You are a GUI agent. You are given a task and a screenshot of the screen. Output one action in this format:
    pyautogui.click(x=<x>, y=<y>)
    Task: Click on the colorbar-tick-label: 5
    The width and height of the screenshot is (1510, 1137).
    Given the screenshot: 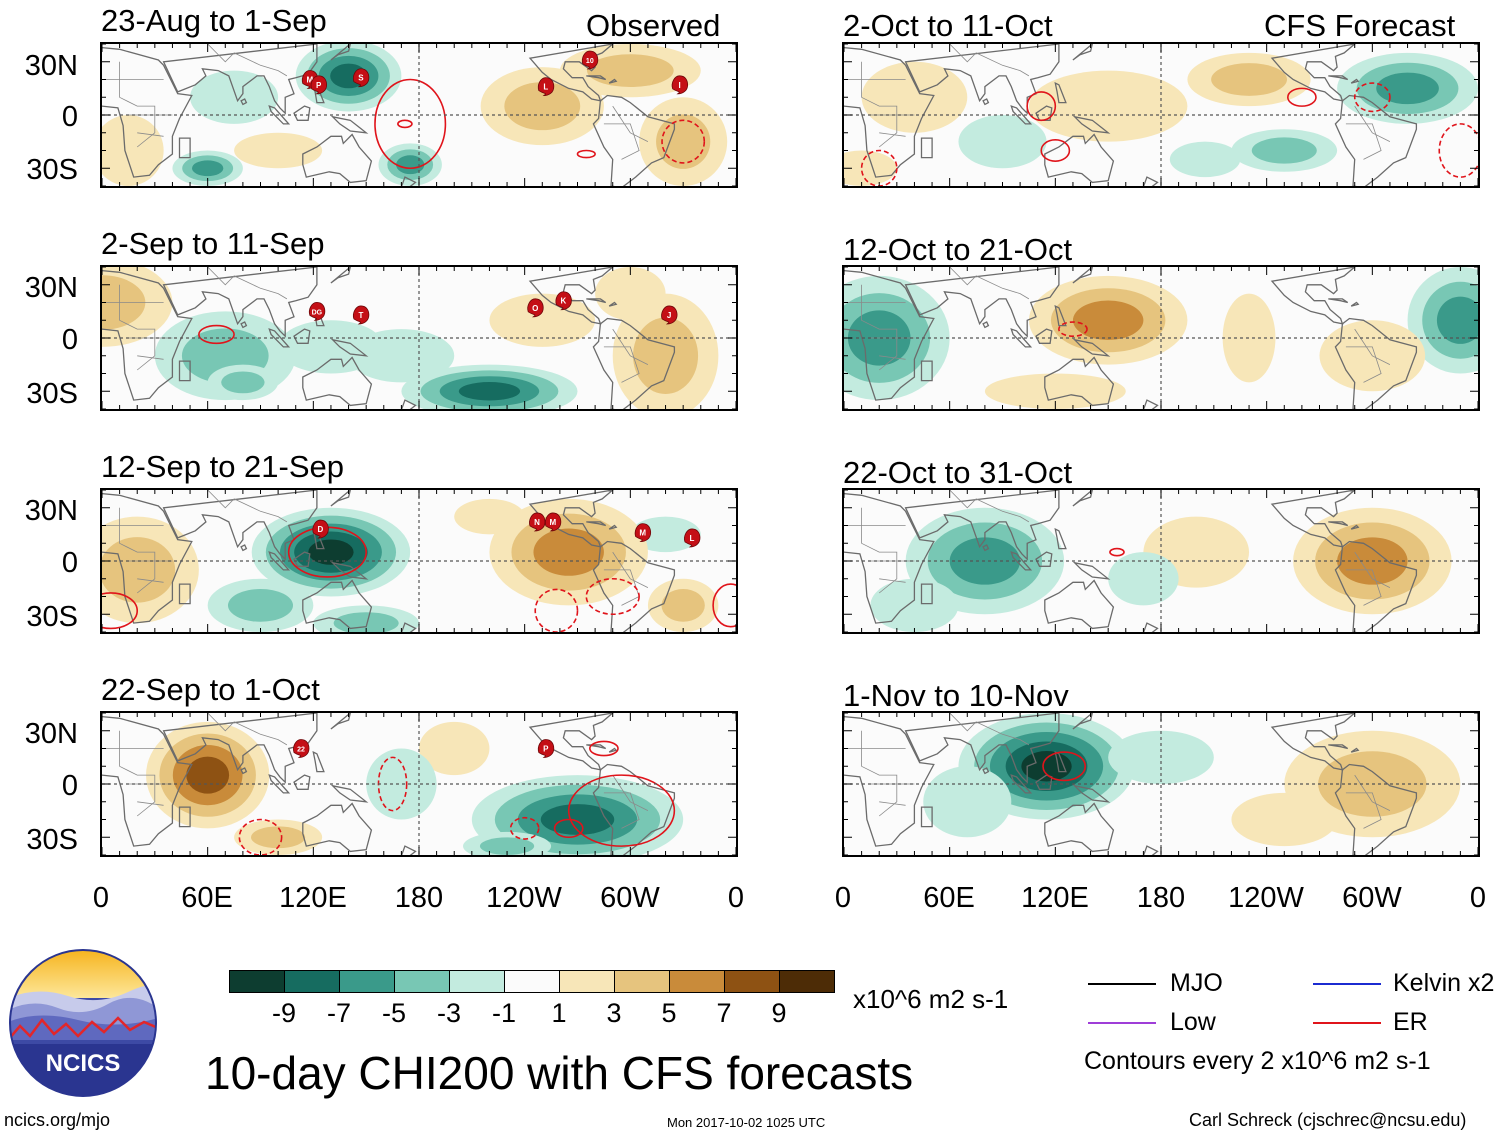 What is the action you would take?
    pyautogui.click(x=669, y=1013)
    